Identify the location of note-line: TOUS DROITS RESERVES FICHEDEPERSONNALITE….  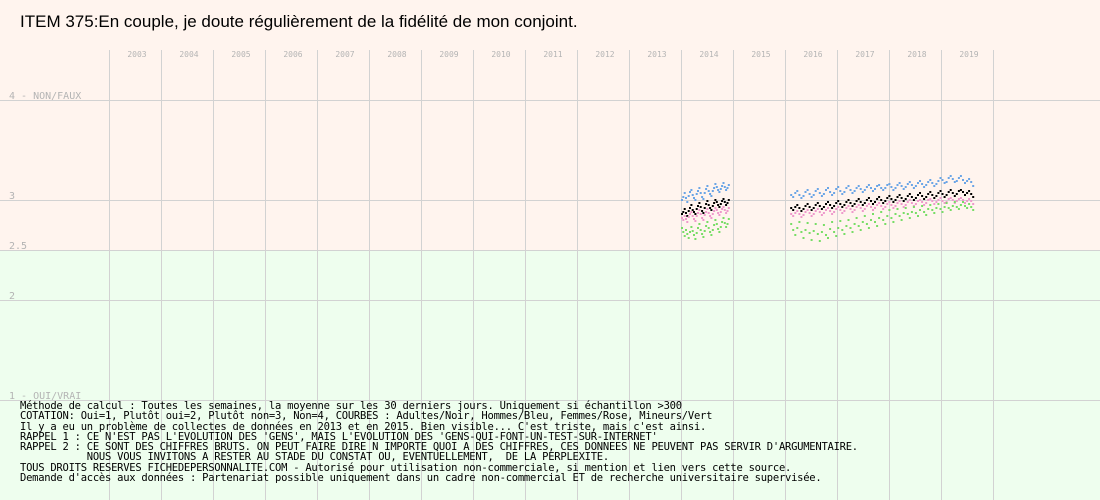
(406, 467).